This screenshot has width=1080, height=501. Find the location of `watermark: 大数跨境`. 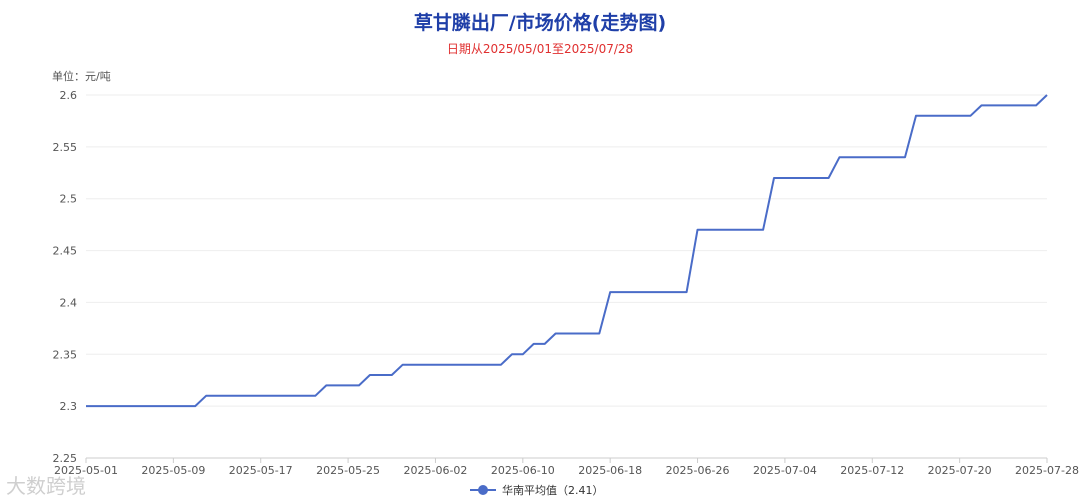

watermark: 大数跨境 is located at coordinates (46, 486).